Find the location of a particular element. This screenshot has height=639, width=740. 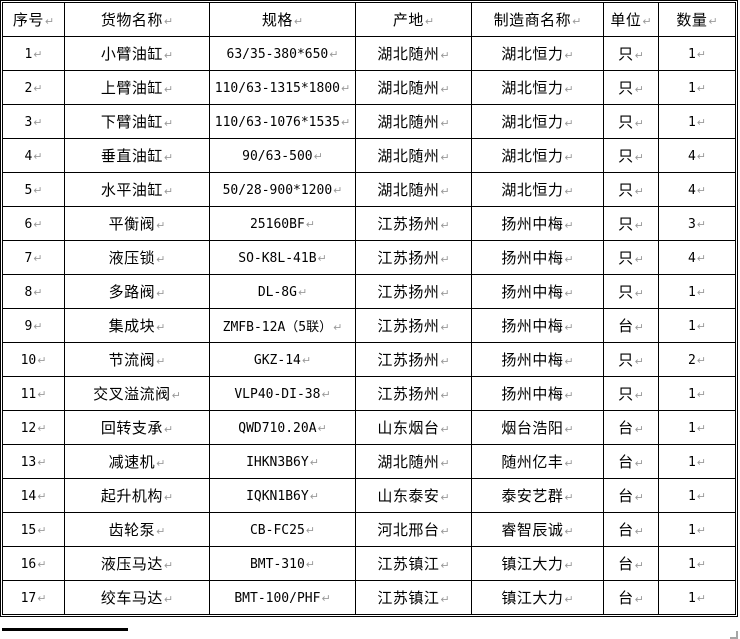

cell-seq-text: 2 is located at coordinates (28, 88).